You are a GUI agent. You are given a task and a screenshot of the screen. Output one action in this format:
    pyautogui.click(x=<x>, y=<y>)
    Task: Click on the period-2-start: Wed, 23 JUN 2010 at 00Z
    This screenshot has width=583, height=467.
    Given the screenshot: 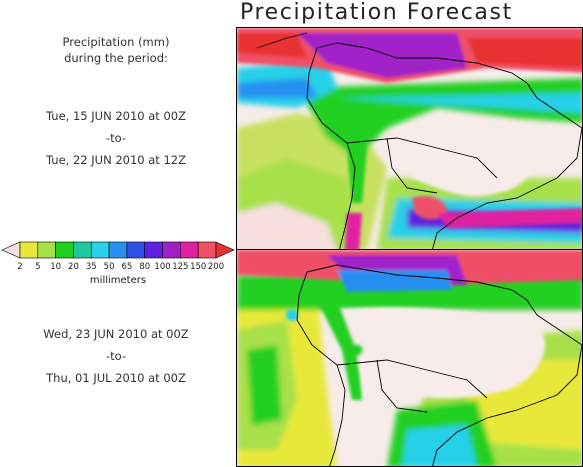 What is the action you would take?
    pyautogui.click(x=116, y=334)
    